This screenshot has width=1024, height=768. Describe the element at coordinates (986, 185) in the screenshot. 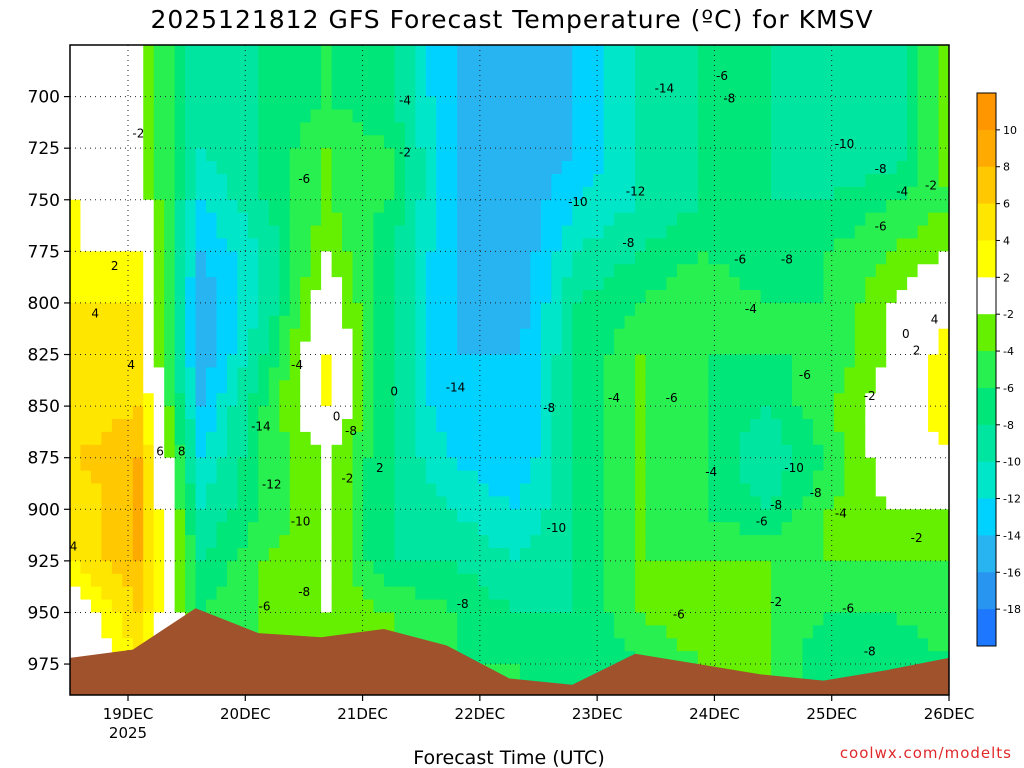

I see `colorbar-swatch` at that location.